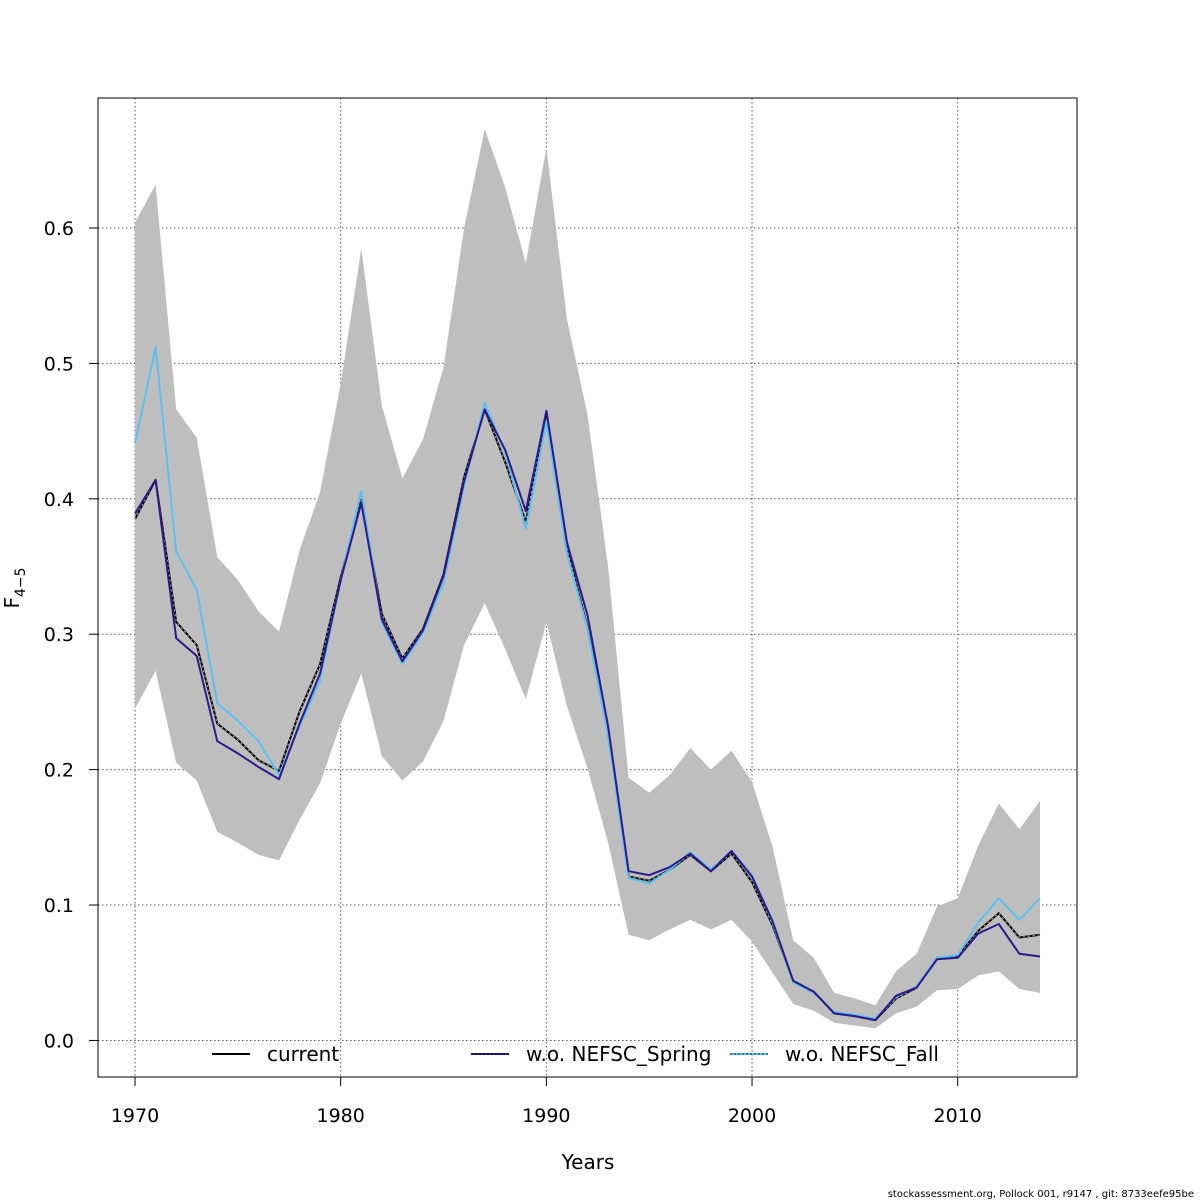 The image size is (1200, 1200). Describe the element at coordinates (59, 771) in the screenshot. I see `y-tick-label: 0.2` at that location.